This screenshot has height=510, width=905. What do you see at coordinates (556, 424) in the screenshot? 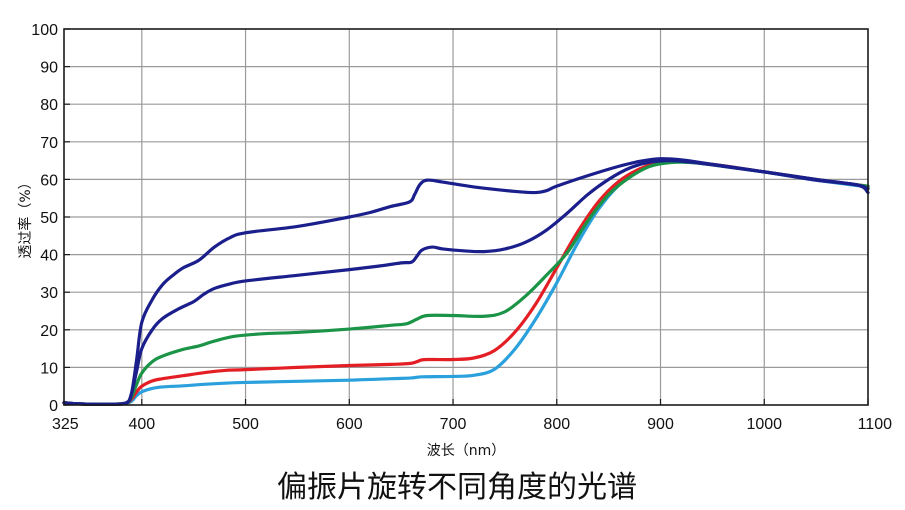
I see `x-tick-label: 800` at bounding box center [556, 424].